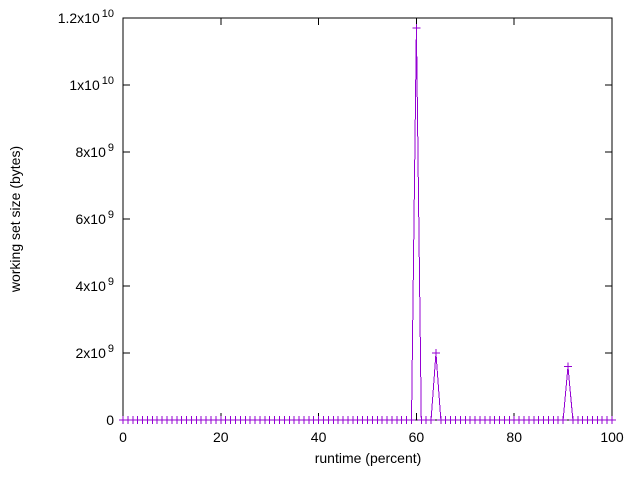  What do you see at coordinates (319, 437) in the screenshot?
I see `x-tick-label: 40` at bounding box center [319, 437].